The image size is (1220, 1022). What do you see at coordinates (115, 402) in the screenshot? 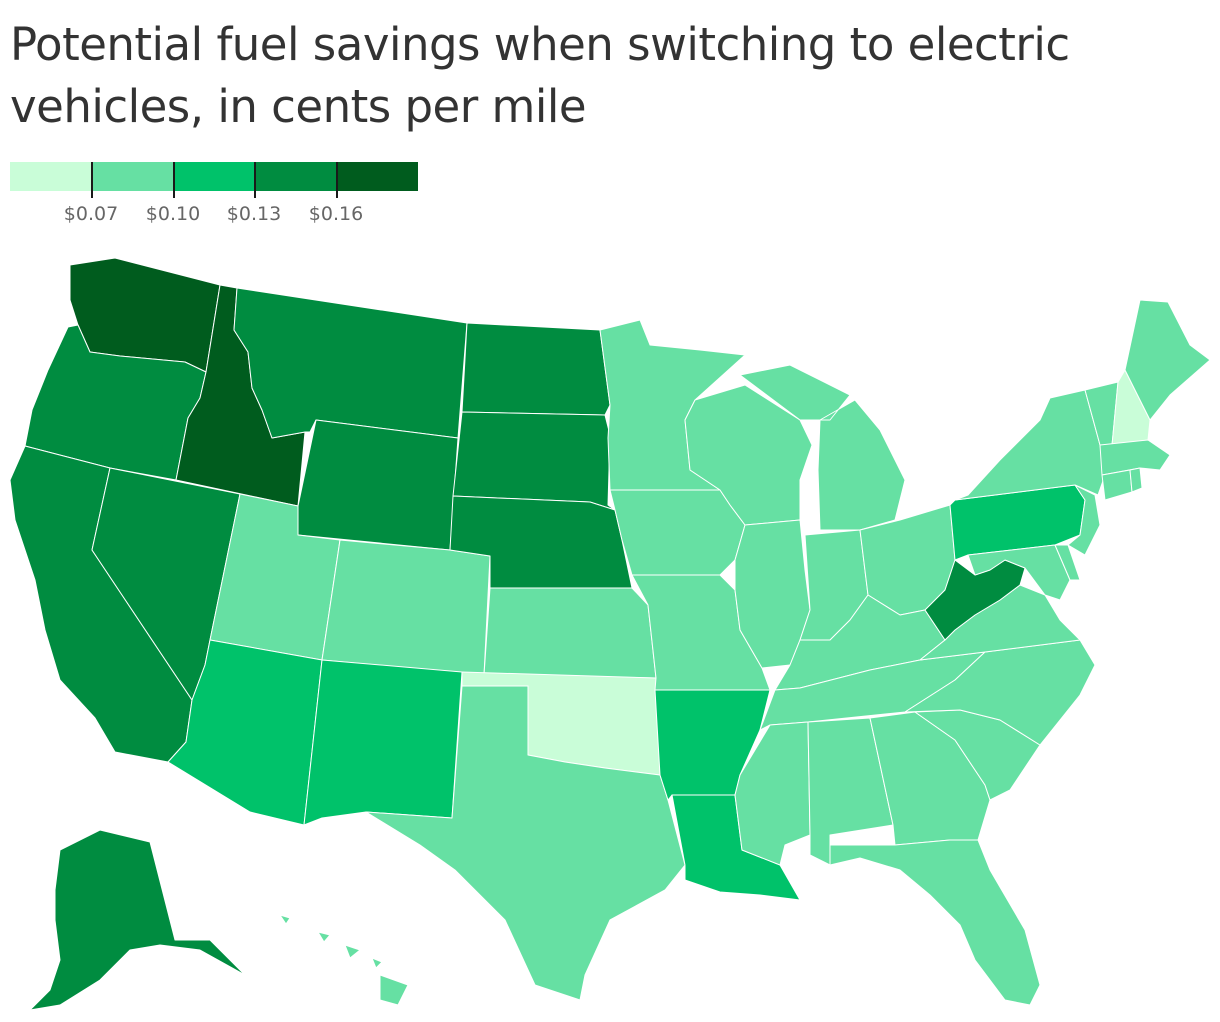
I see `state-or` at bounding box center [115, 402].